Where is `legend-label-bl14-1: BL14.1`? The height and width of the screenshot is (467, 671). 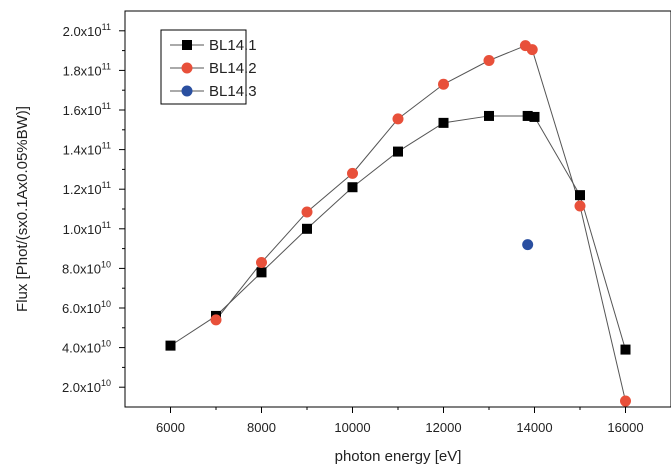 legend-label-bl14-1: BL14.1 is located at coordinates (233, 45).